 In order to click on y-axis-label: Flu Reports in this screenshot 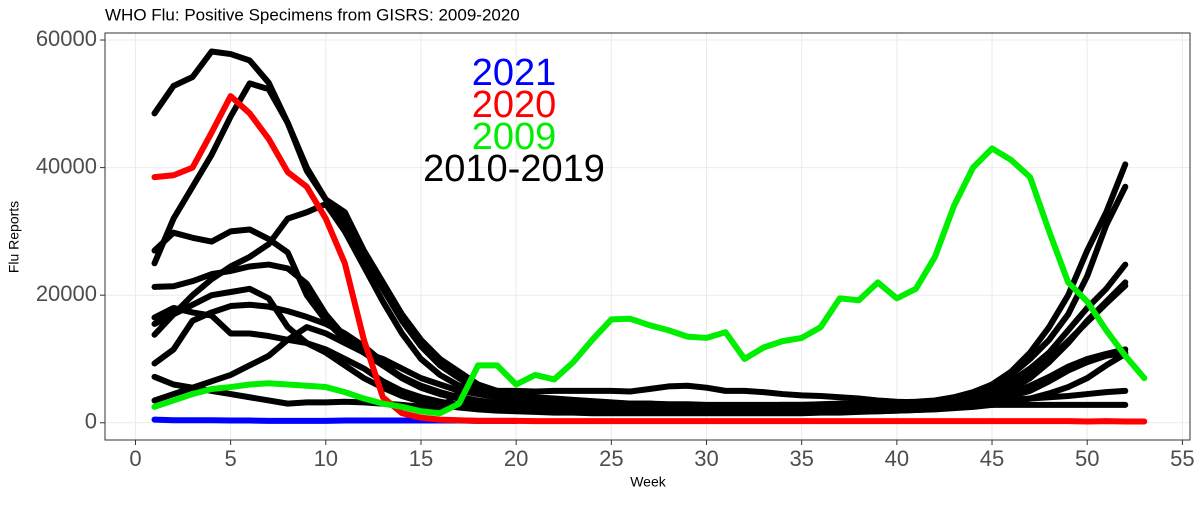, I will do `click(14, 237)`.